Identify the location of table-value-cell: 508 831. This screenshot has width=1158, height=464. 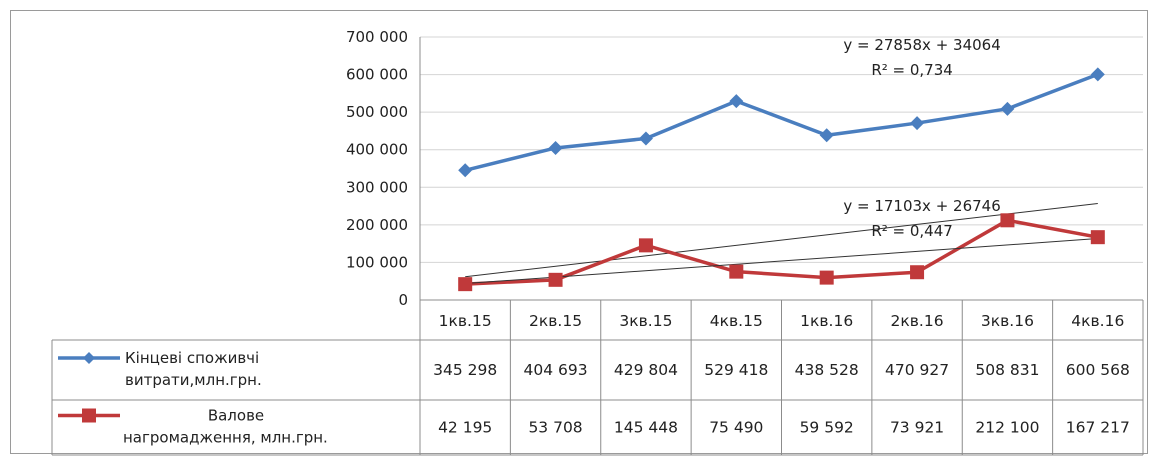
(1007, 370).